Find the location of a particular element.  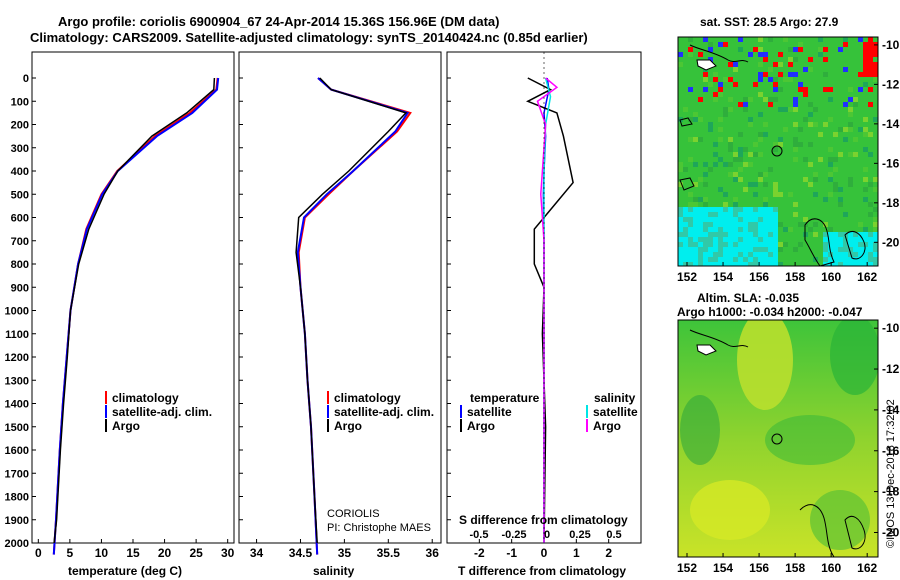

s-tick-label: 0 is located at coordinates (547, 535).